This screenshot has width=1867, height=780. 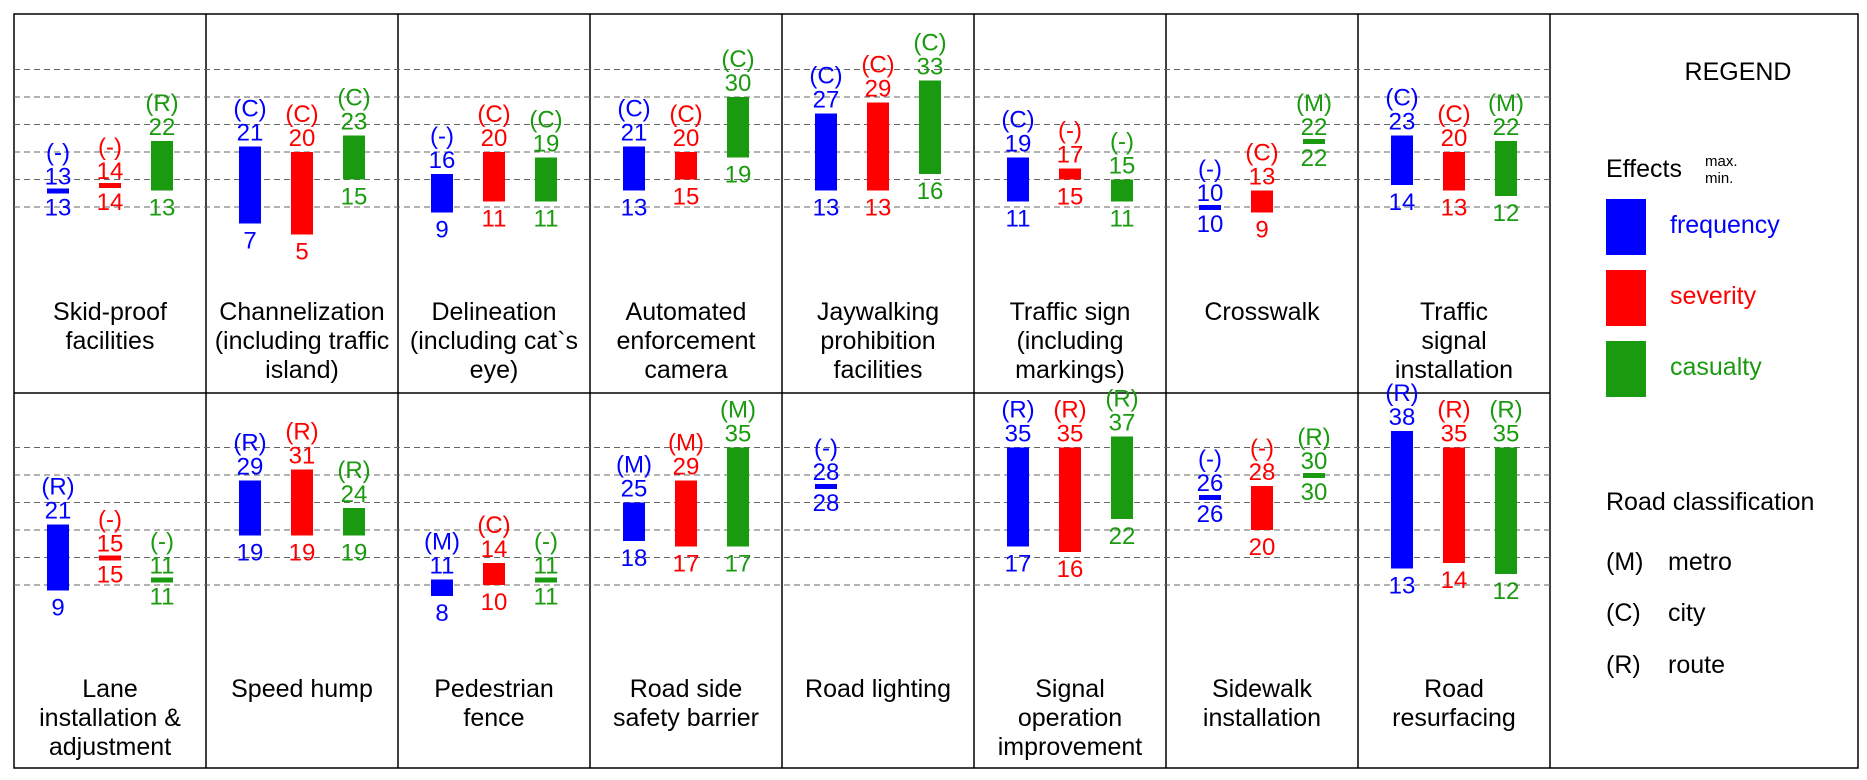 I want to click on legend-frequency-swatch, so click(x=1626, y=227).